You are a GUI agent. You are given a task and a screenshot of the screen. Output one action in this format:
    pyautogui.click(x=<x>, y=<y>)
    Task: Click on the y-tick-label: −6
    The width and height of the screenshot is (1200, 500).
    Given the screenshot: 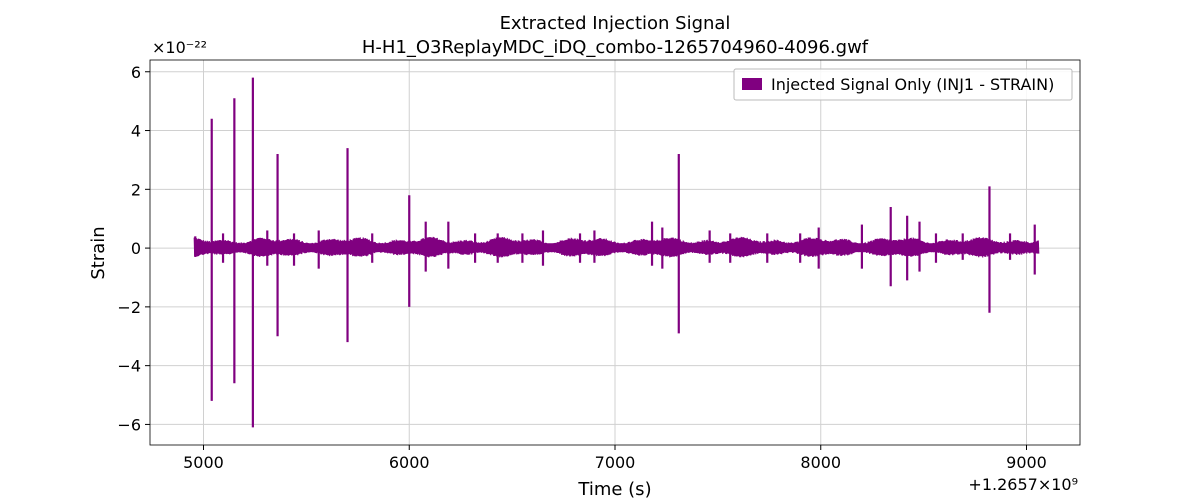 What is the action you would take?
    pyautogui.click(x=129, y=424)
    